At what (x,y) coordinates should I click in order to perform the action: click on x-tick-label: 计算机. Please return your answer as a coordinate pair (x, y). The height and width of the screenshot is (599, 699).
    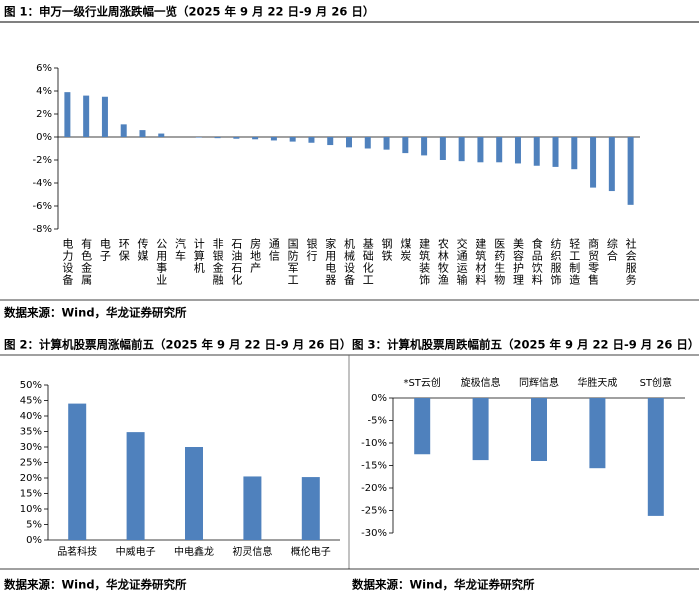
    Looking at the image, I should click on (198, 256).